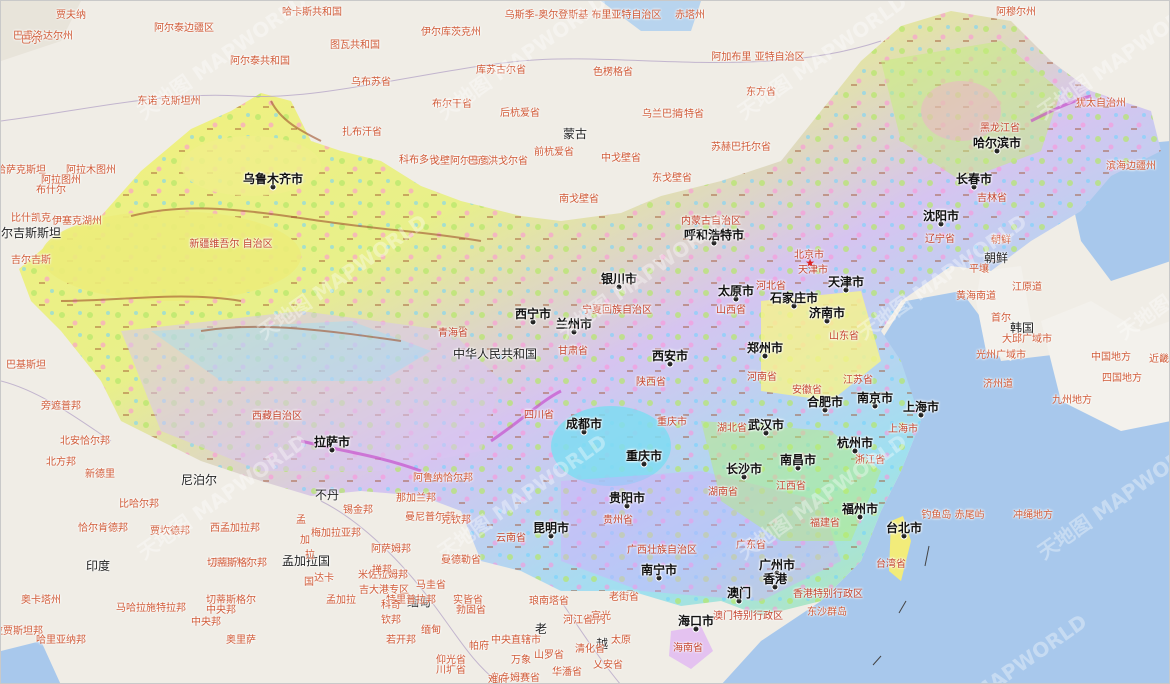 The width and height of the screenshot is (1170, 684). What do you see at coordinates (51, 190) in the screenshot?
I see `region-label-f81: 布什尔` at bounding box center [51, 190].